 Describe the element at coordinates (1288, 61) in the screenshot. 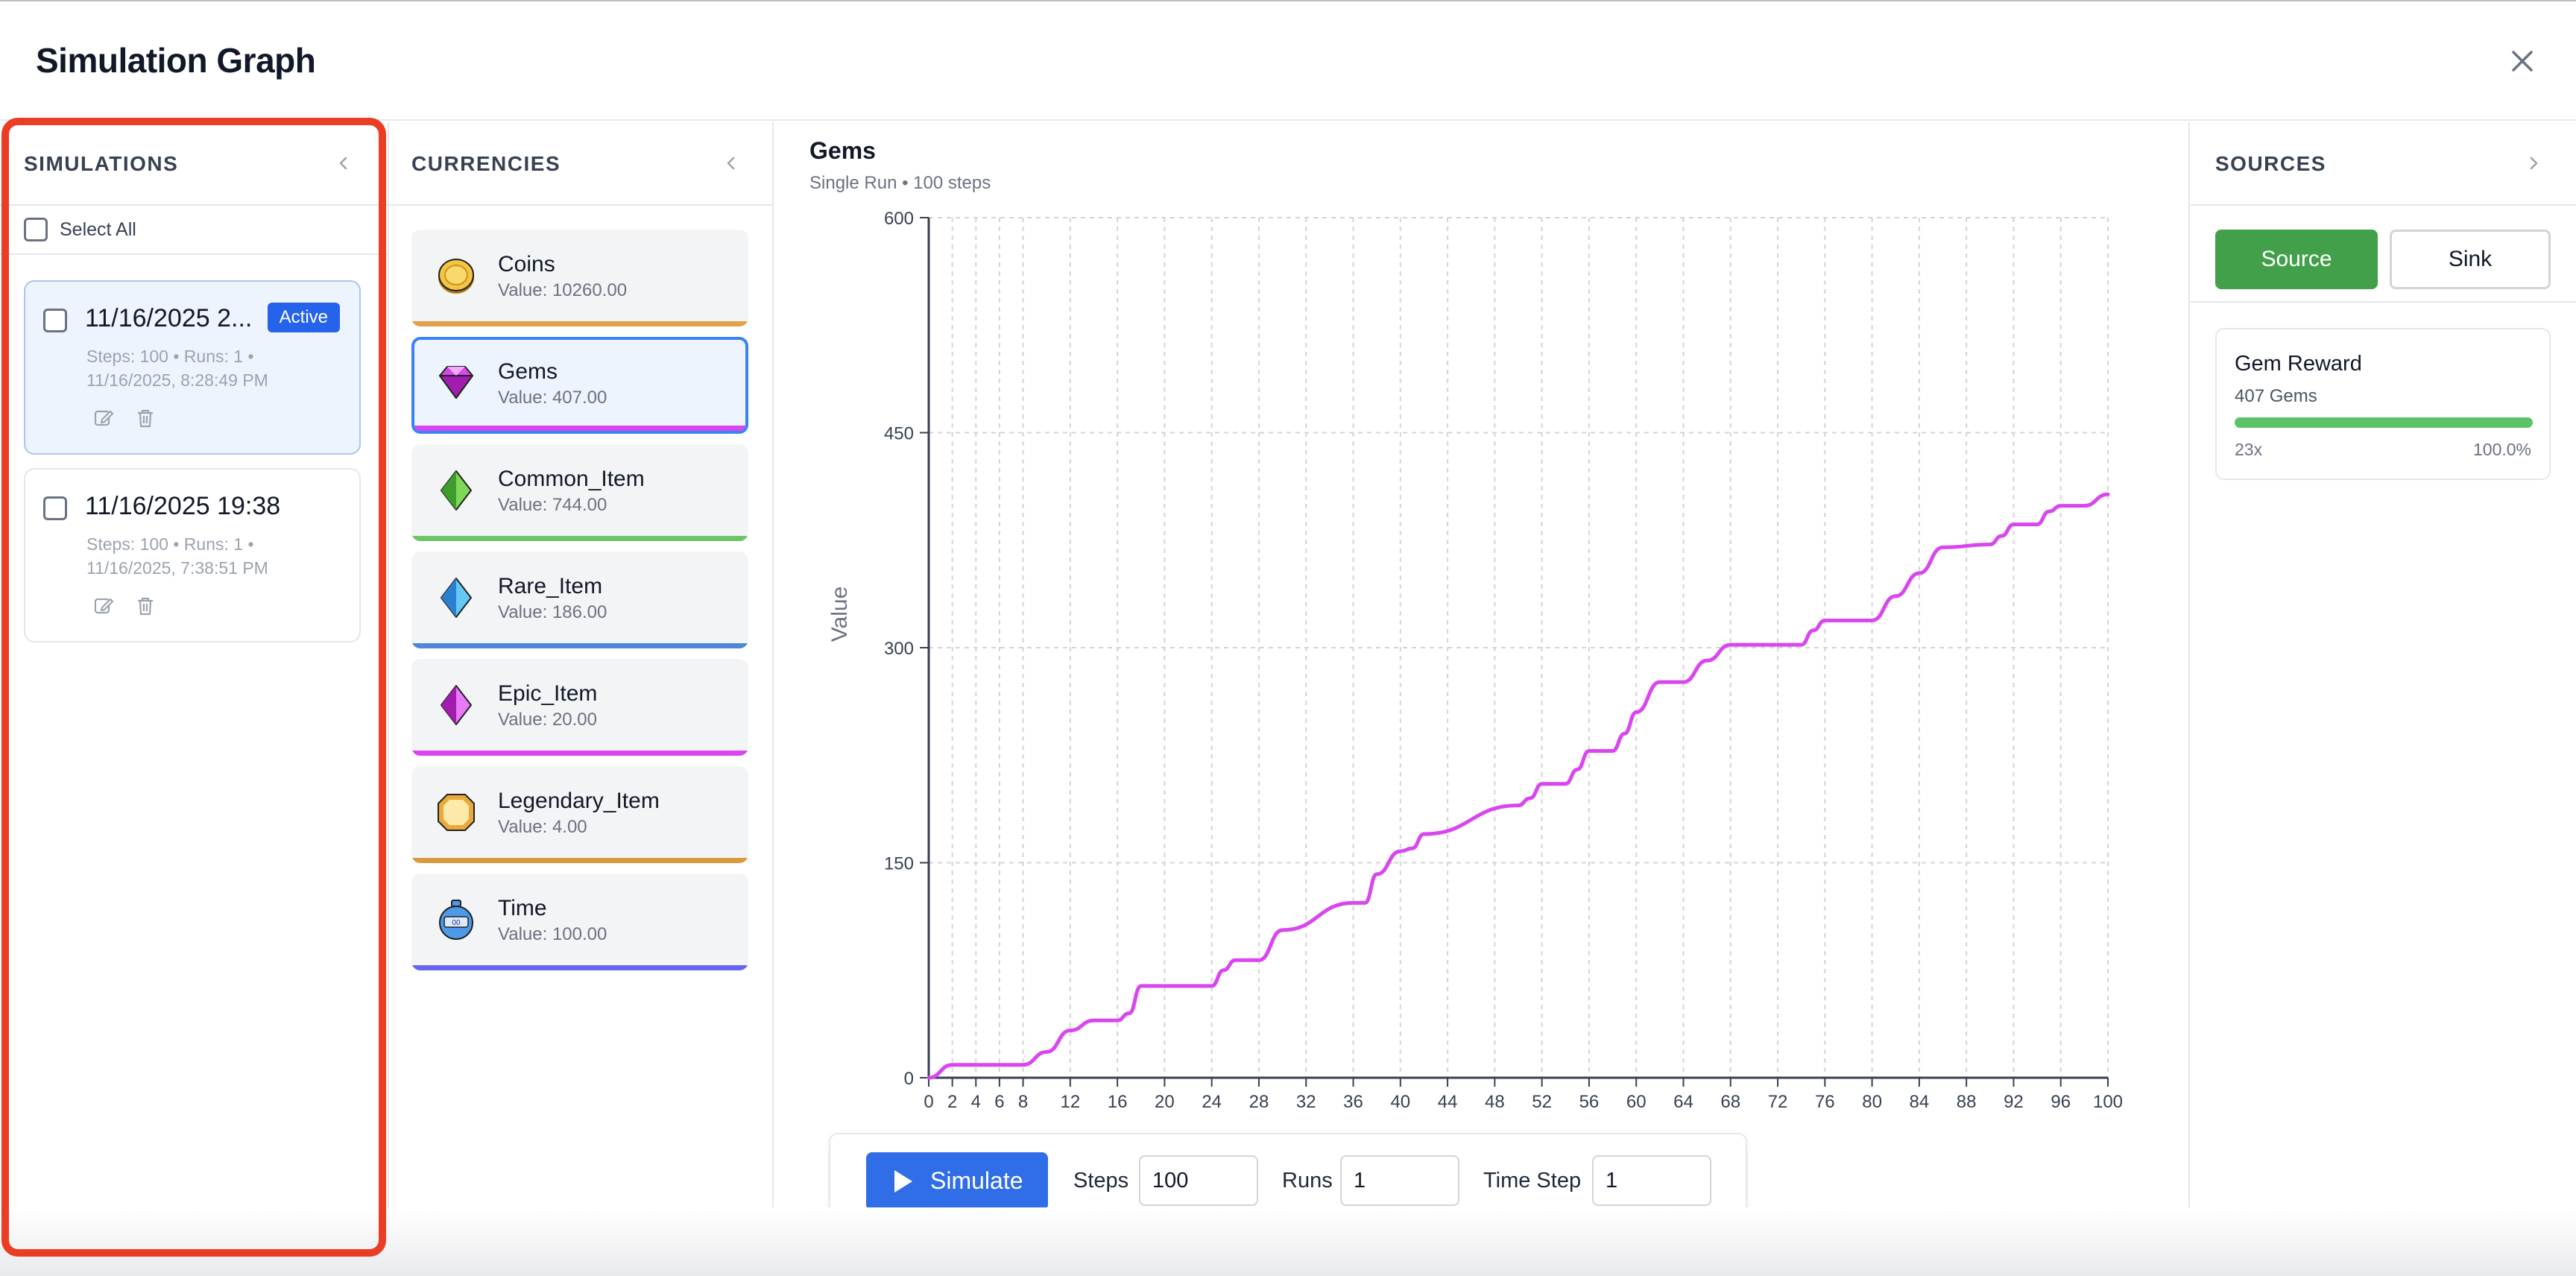

I see `dialog-header: Simulation Graph` at that location.